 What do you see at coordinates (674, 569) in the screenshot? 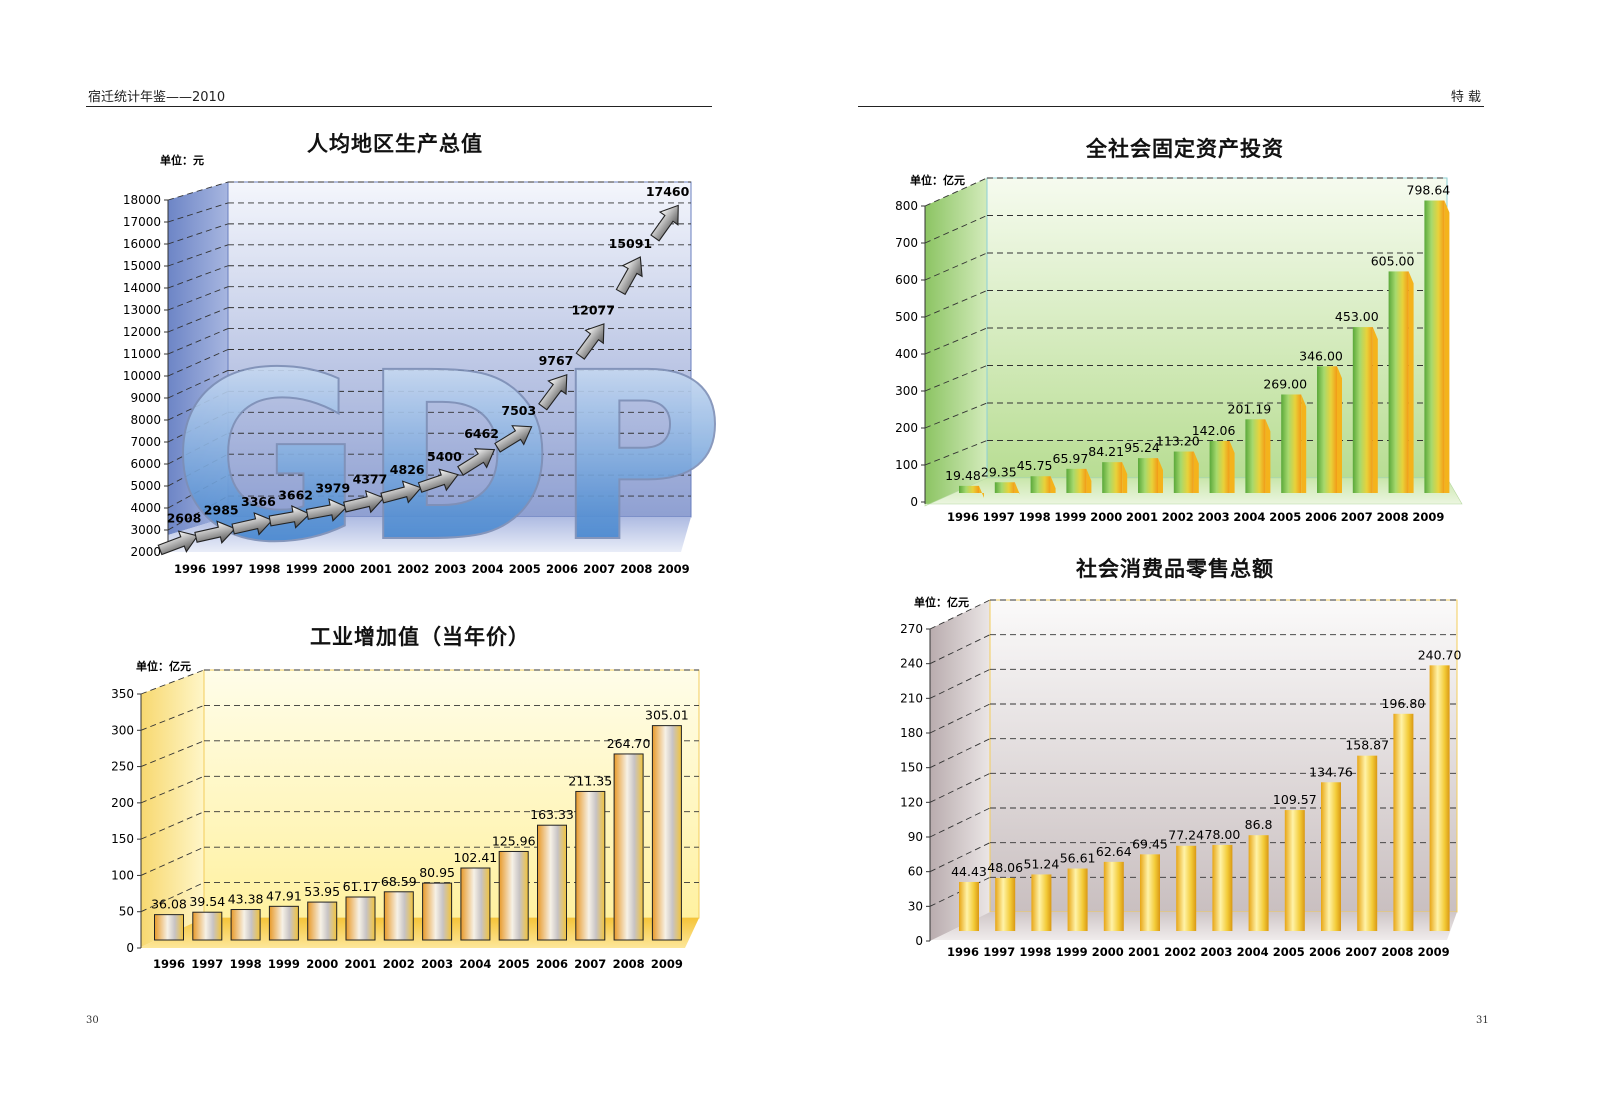
I see `gdp-x-tick-label: 2009` at bounding box center [674, 569].